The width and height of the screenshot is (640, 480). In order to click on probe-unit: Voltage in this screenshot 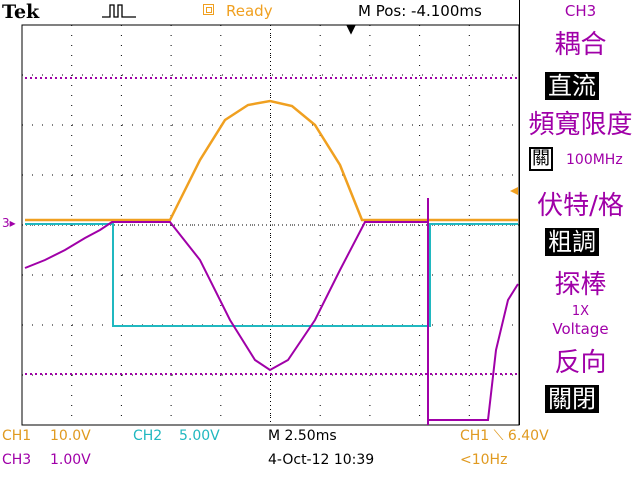, I will do `click(580, 329)`.